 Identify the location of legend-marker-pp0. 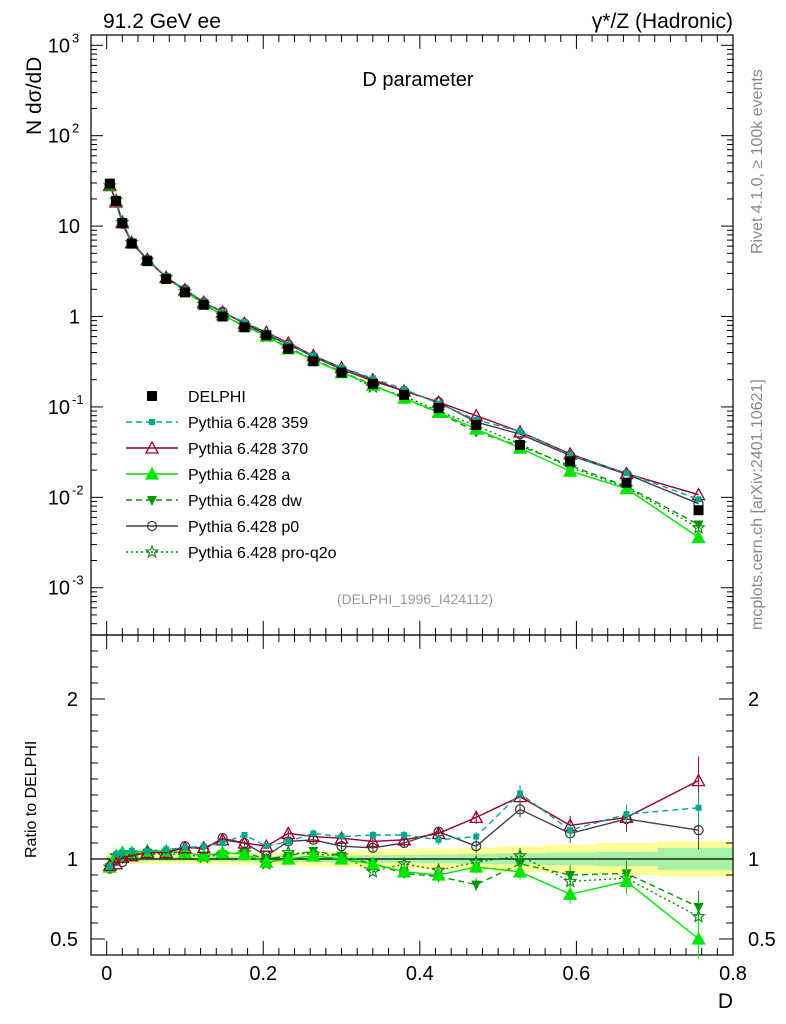
(152, 526).